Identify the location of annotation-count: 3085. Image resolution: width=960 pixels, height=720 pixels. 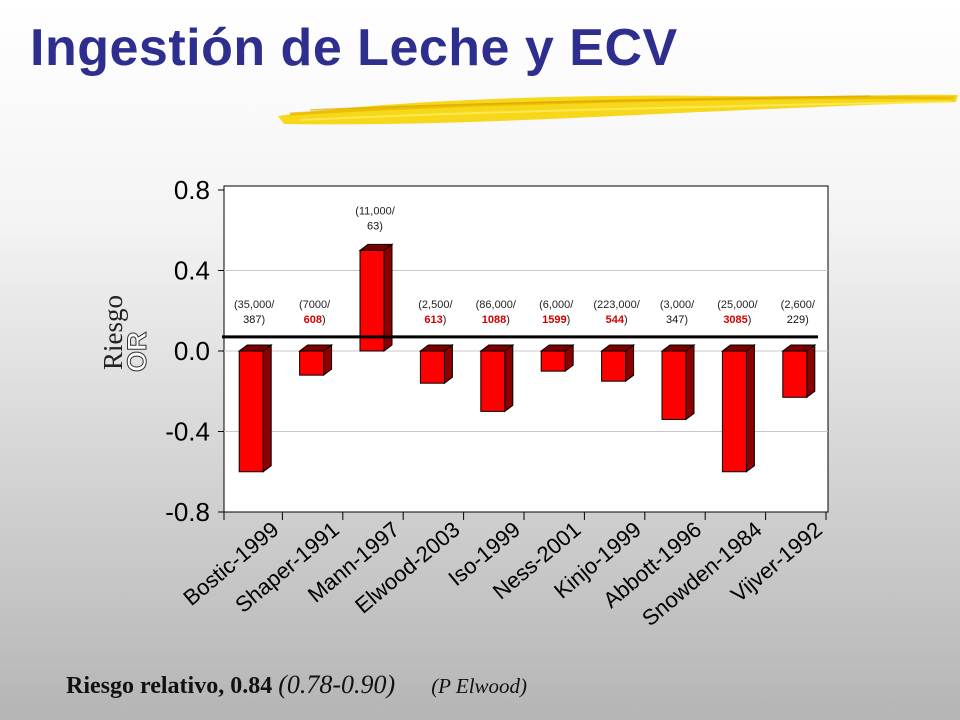
(735, 320).